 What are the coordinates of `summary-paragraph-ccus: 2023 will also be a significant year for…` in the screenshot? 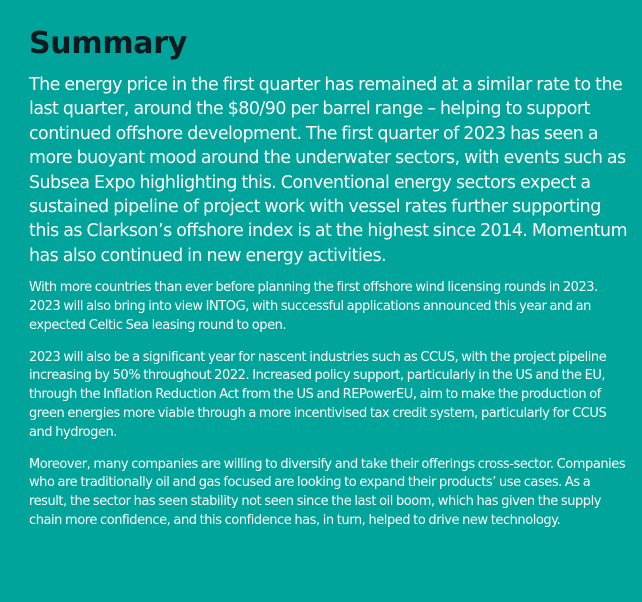 It's located at (318, 394).